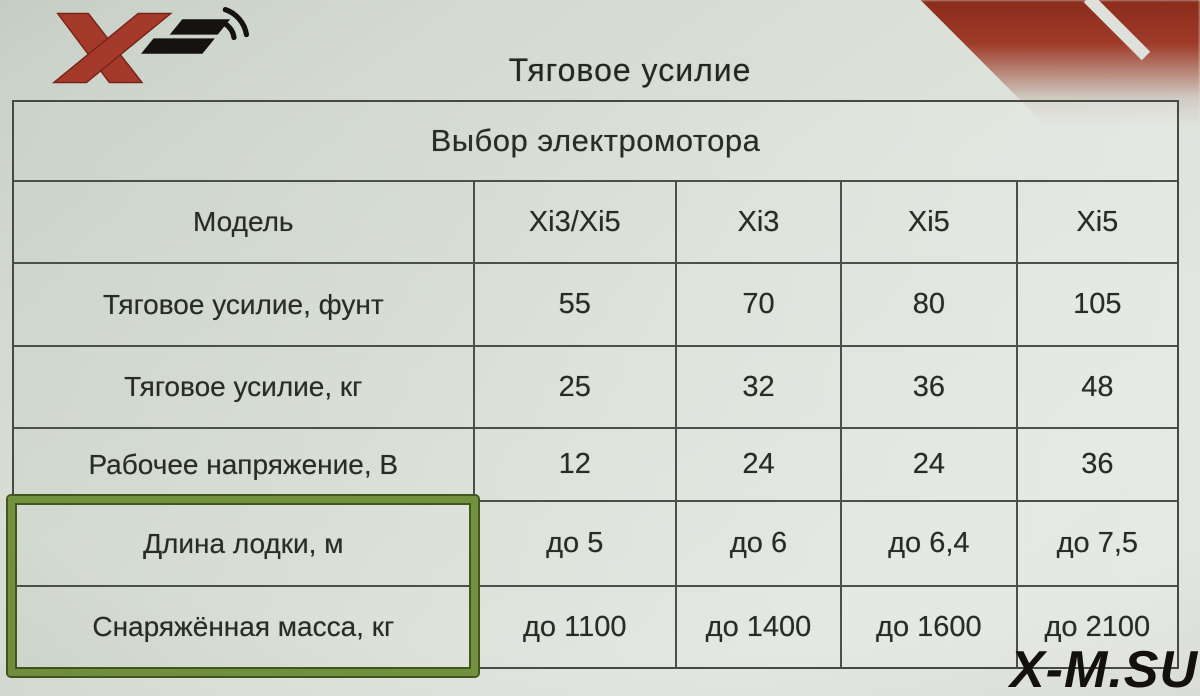 The image size is (1200, 696). I want to click on cell-value: 55, so click(575, 305).